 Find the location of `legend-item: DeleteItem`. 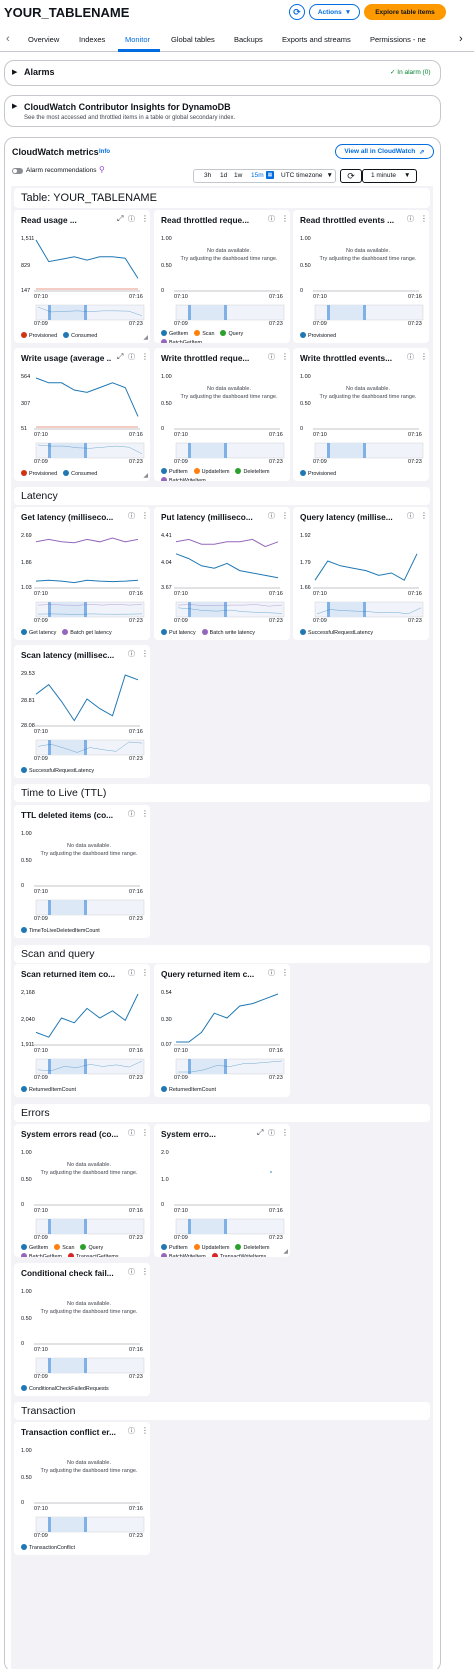

legend-item: DeleteItem is located at coordinates (252, 1247).